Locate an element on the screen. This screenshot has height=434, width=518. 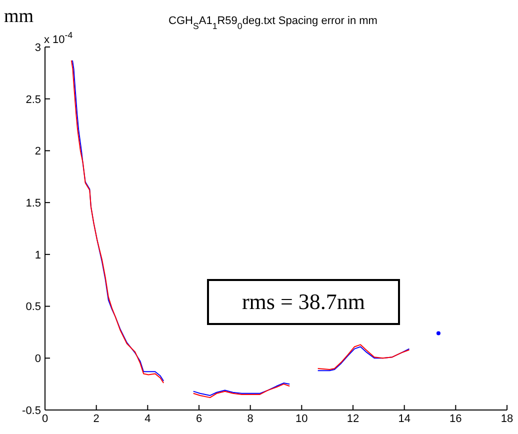
y-tick-label: 2 is located at coordinates (37, 152).